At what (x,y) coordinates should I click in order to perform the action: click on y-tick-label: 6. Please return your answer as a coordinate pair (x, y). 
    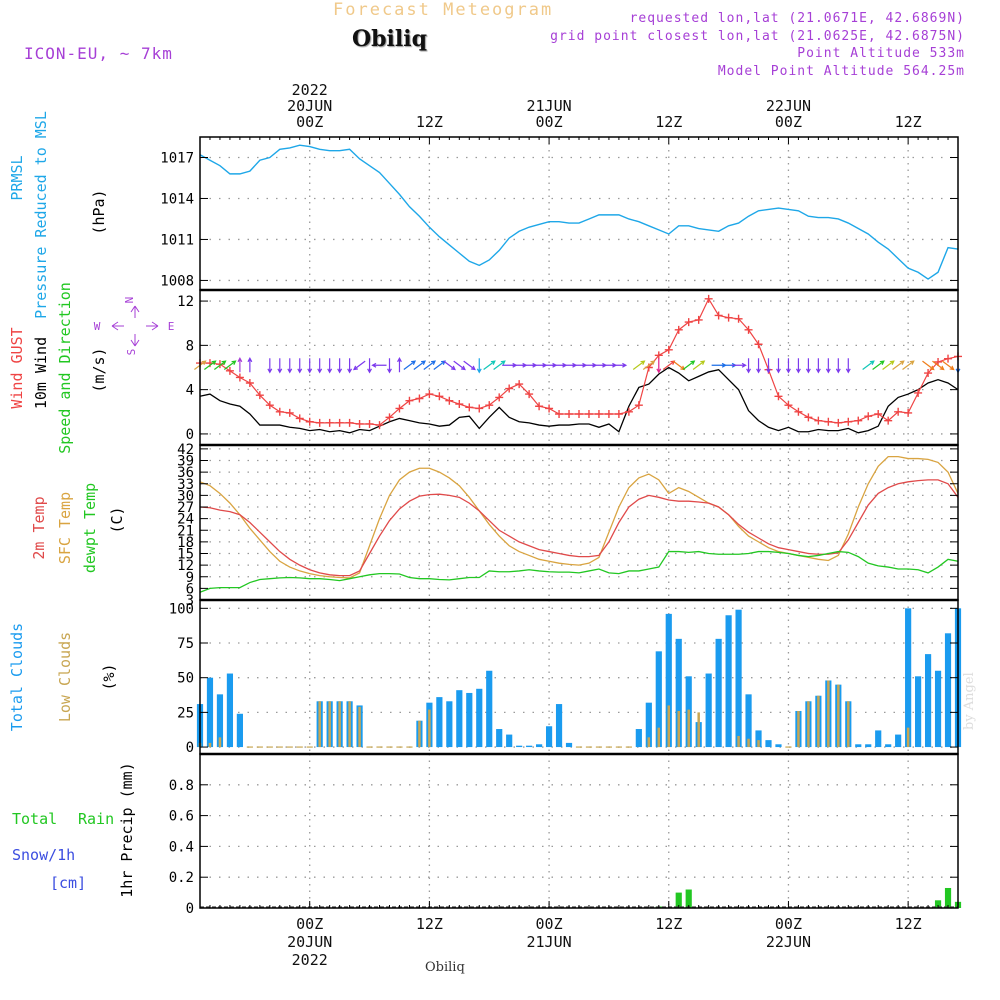
    Looking at the image, I should click on (190, 589).